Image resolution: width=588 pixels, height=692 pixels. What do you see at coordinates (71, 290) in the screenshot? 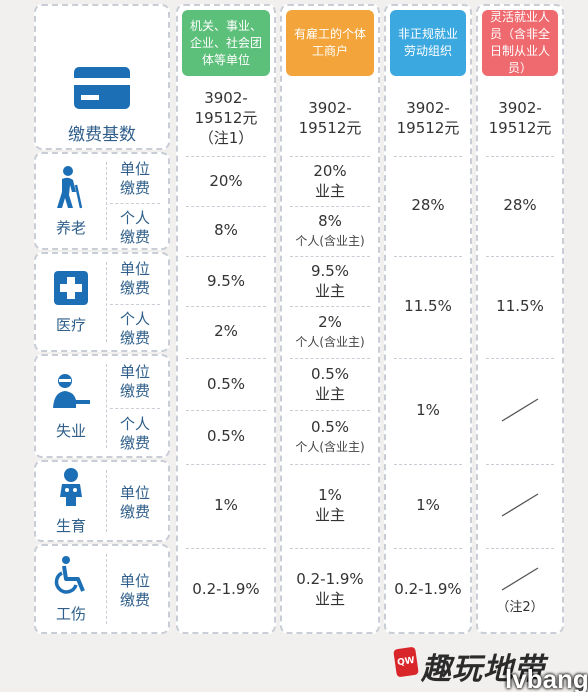
I see `medical-cross-icon` at bounding box center [71, 290].